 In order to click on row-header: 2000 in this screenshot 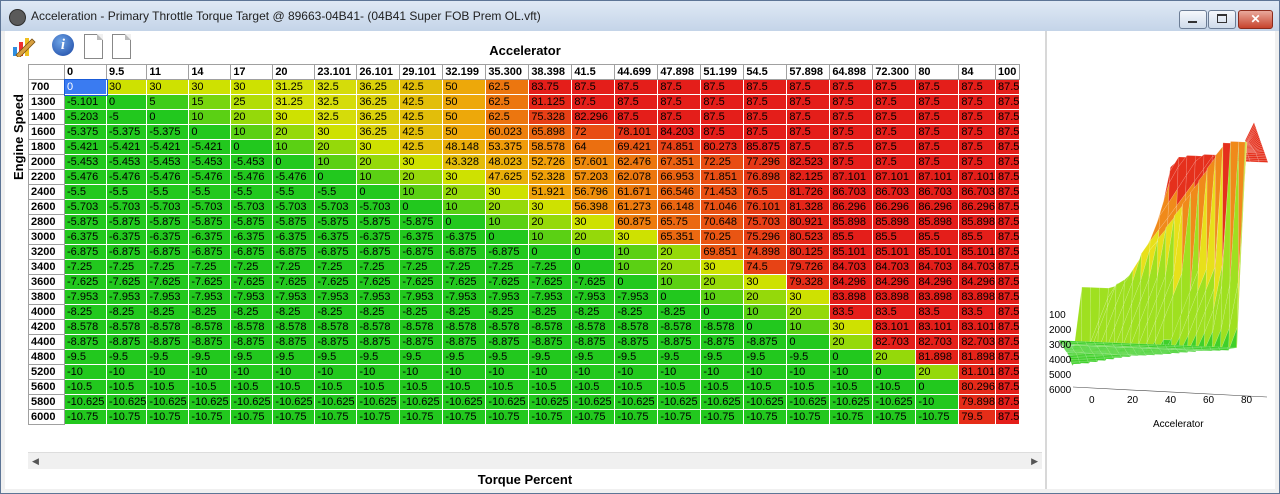, I will do `click(46, 162)`.